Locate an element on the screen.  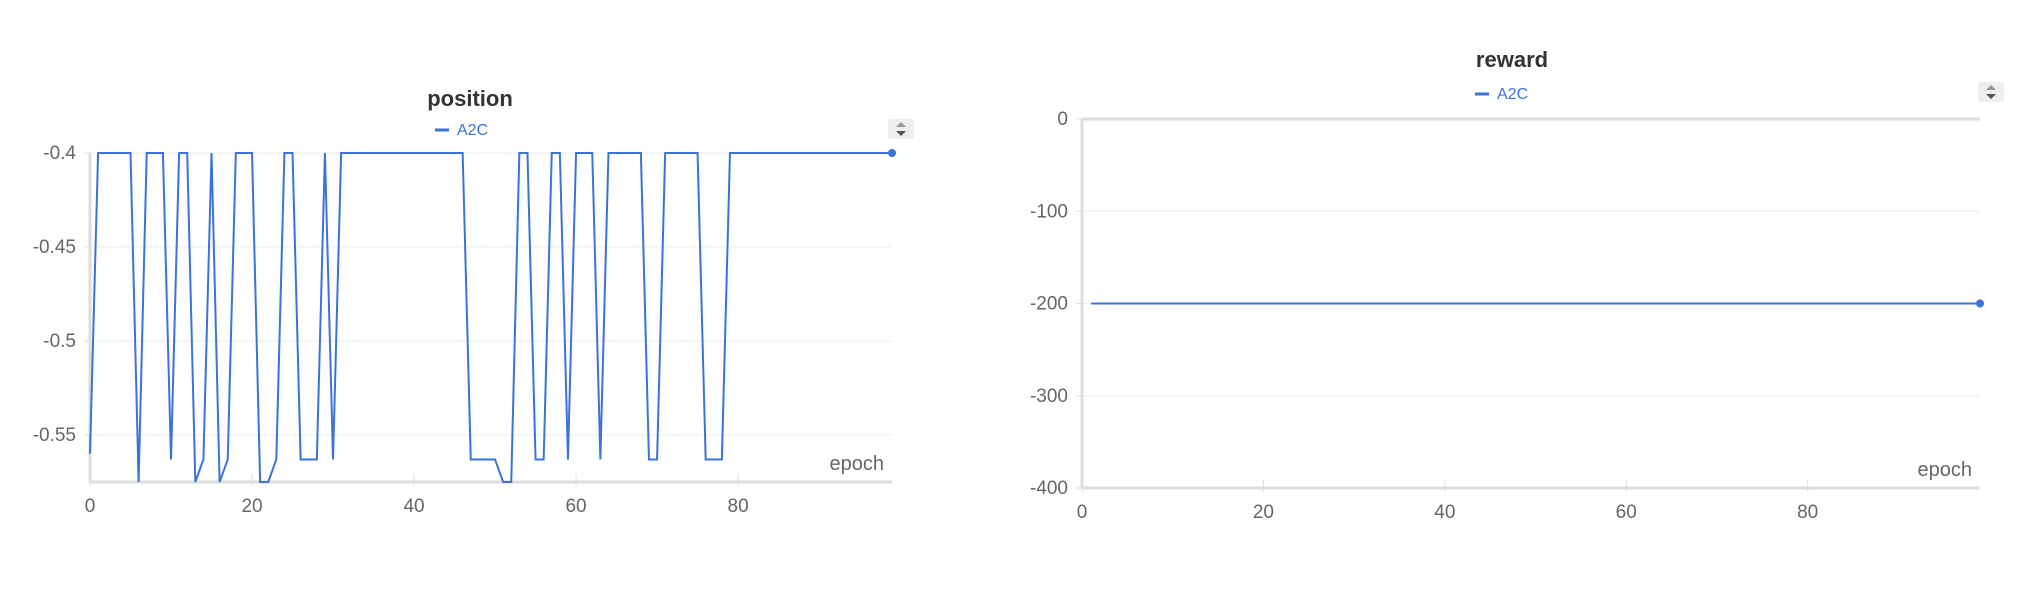
y-tick-label: -100 is located at coordinates (1049, 211).